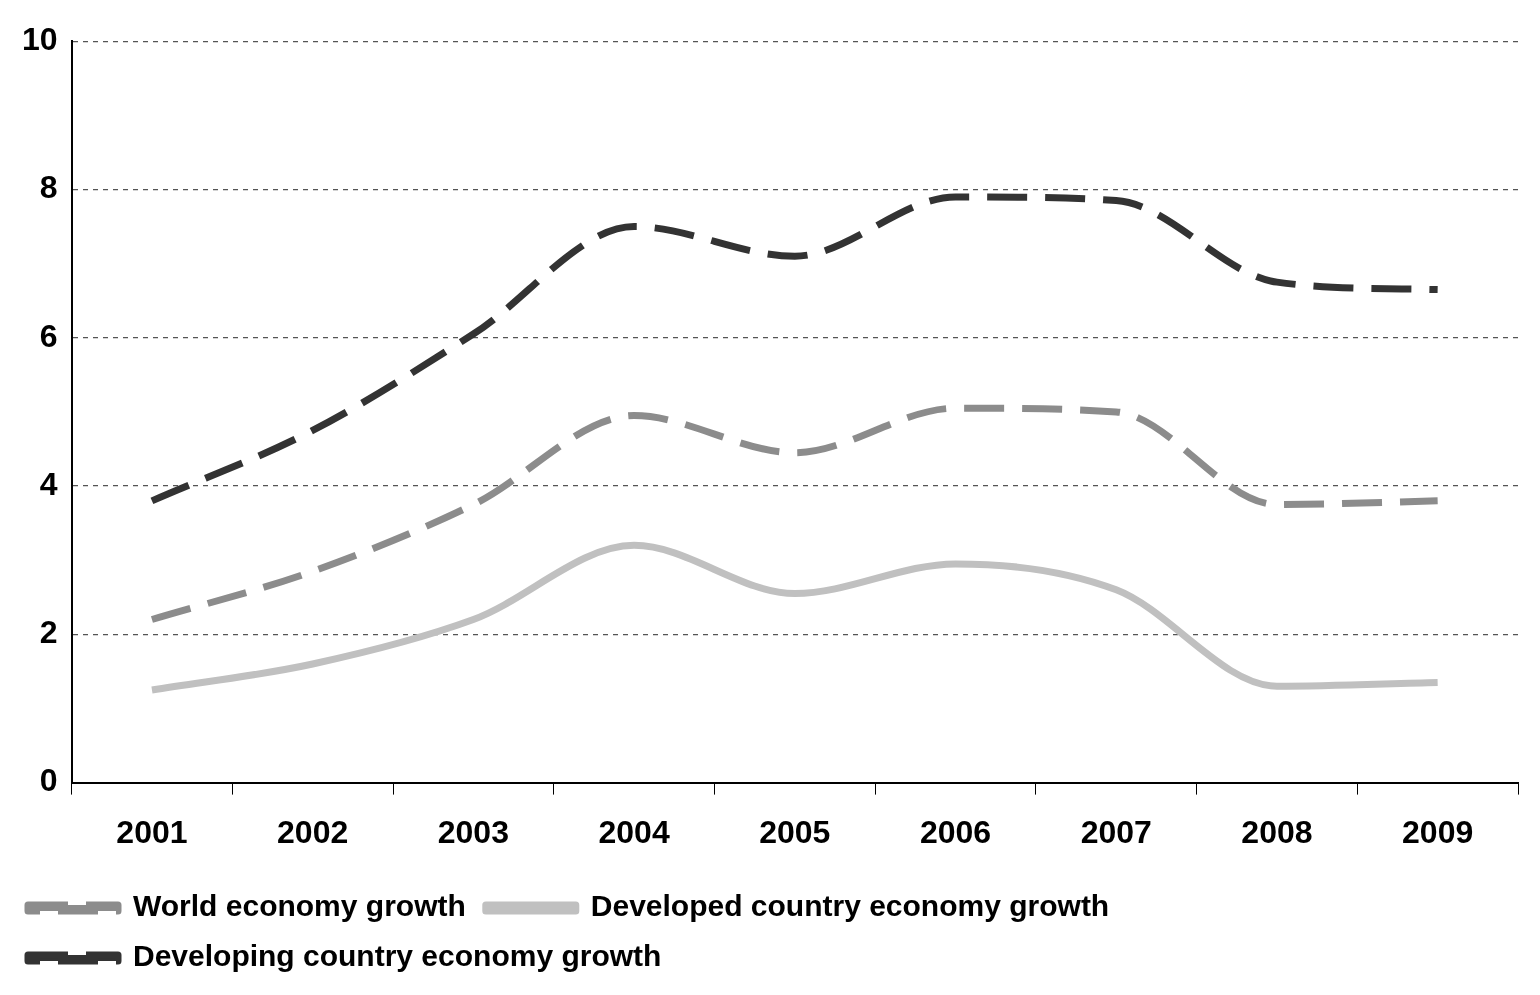 This screenshot has height=995, width=1540. What do you see at coordinates (397, 956) in the screenshot?
I see `legend-label: Developing country economy growth` at bounding box center [397, 956].